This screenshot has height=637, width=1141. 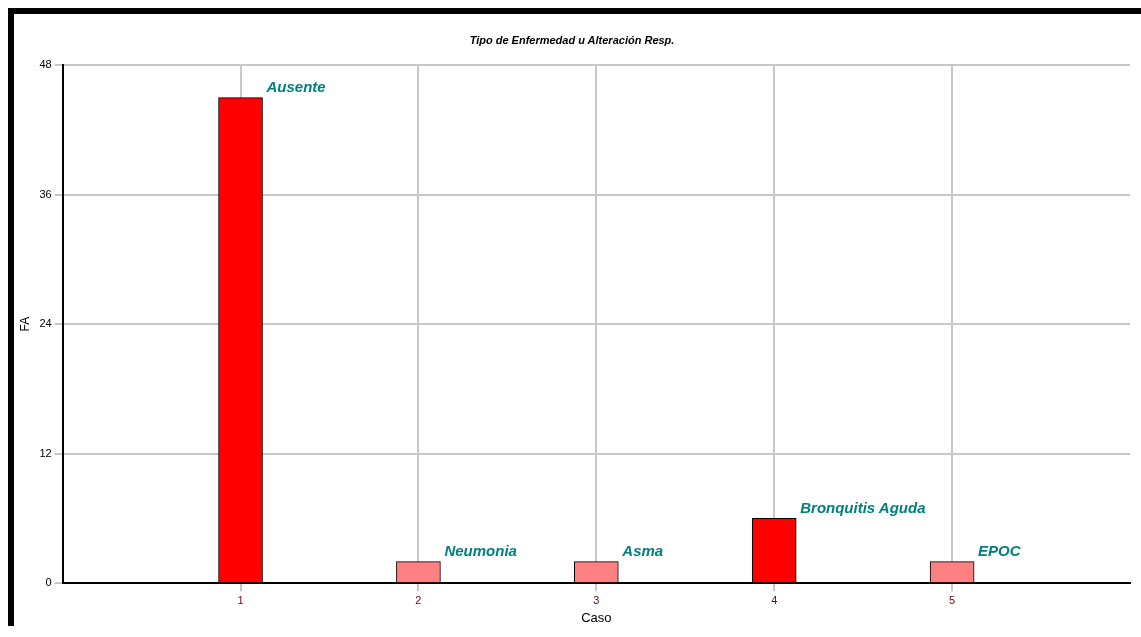 What do you see at coordinates (863, 508) in the screenshot?
I see `annotation: Bronquitis Aguda` at bounding box center [863, 508].